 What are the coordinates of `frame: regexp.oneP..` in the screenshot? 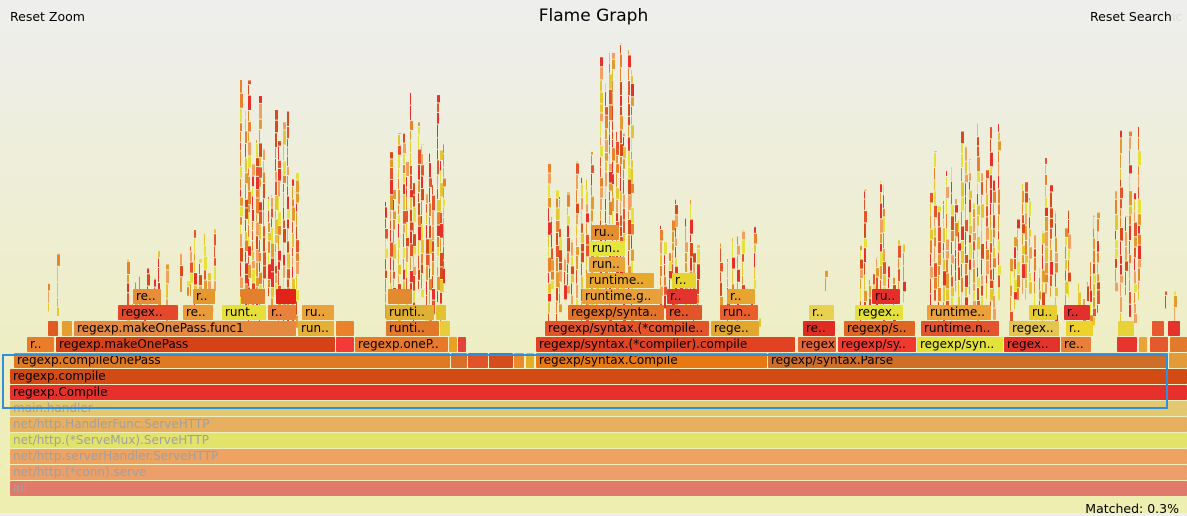 It's located at (401, 344).